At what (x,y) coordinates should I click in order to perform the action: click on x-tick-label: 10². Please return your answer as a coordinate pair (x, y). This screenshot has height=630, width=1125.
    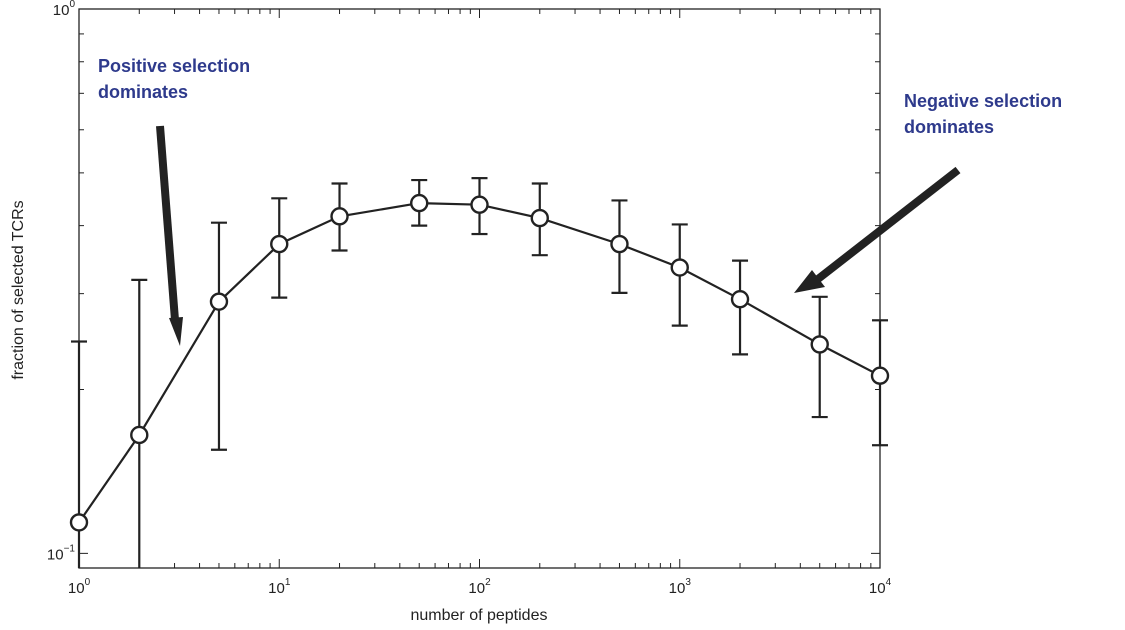
    Looking at the image, I should click on (479, 587).